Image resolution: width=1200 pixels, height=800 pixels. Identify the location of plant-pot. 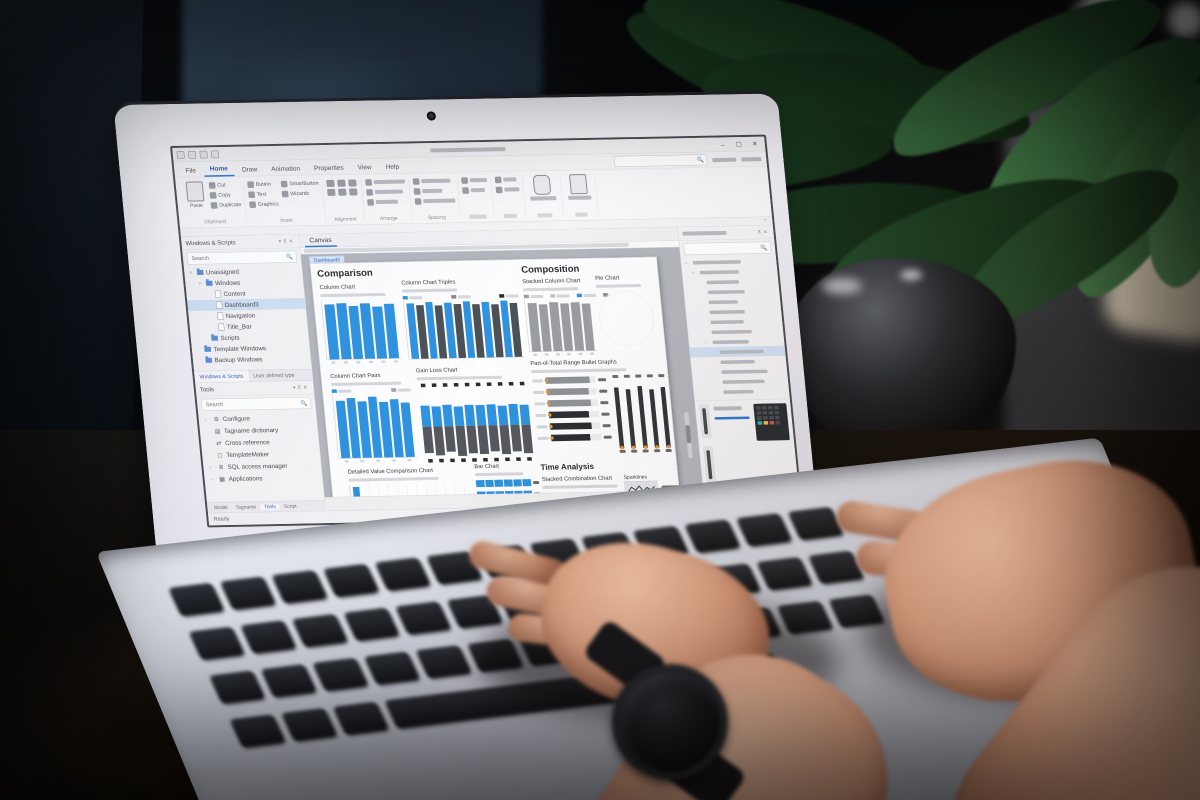
(902, 358).